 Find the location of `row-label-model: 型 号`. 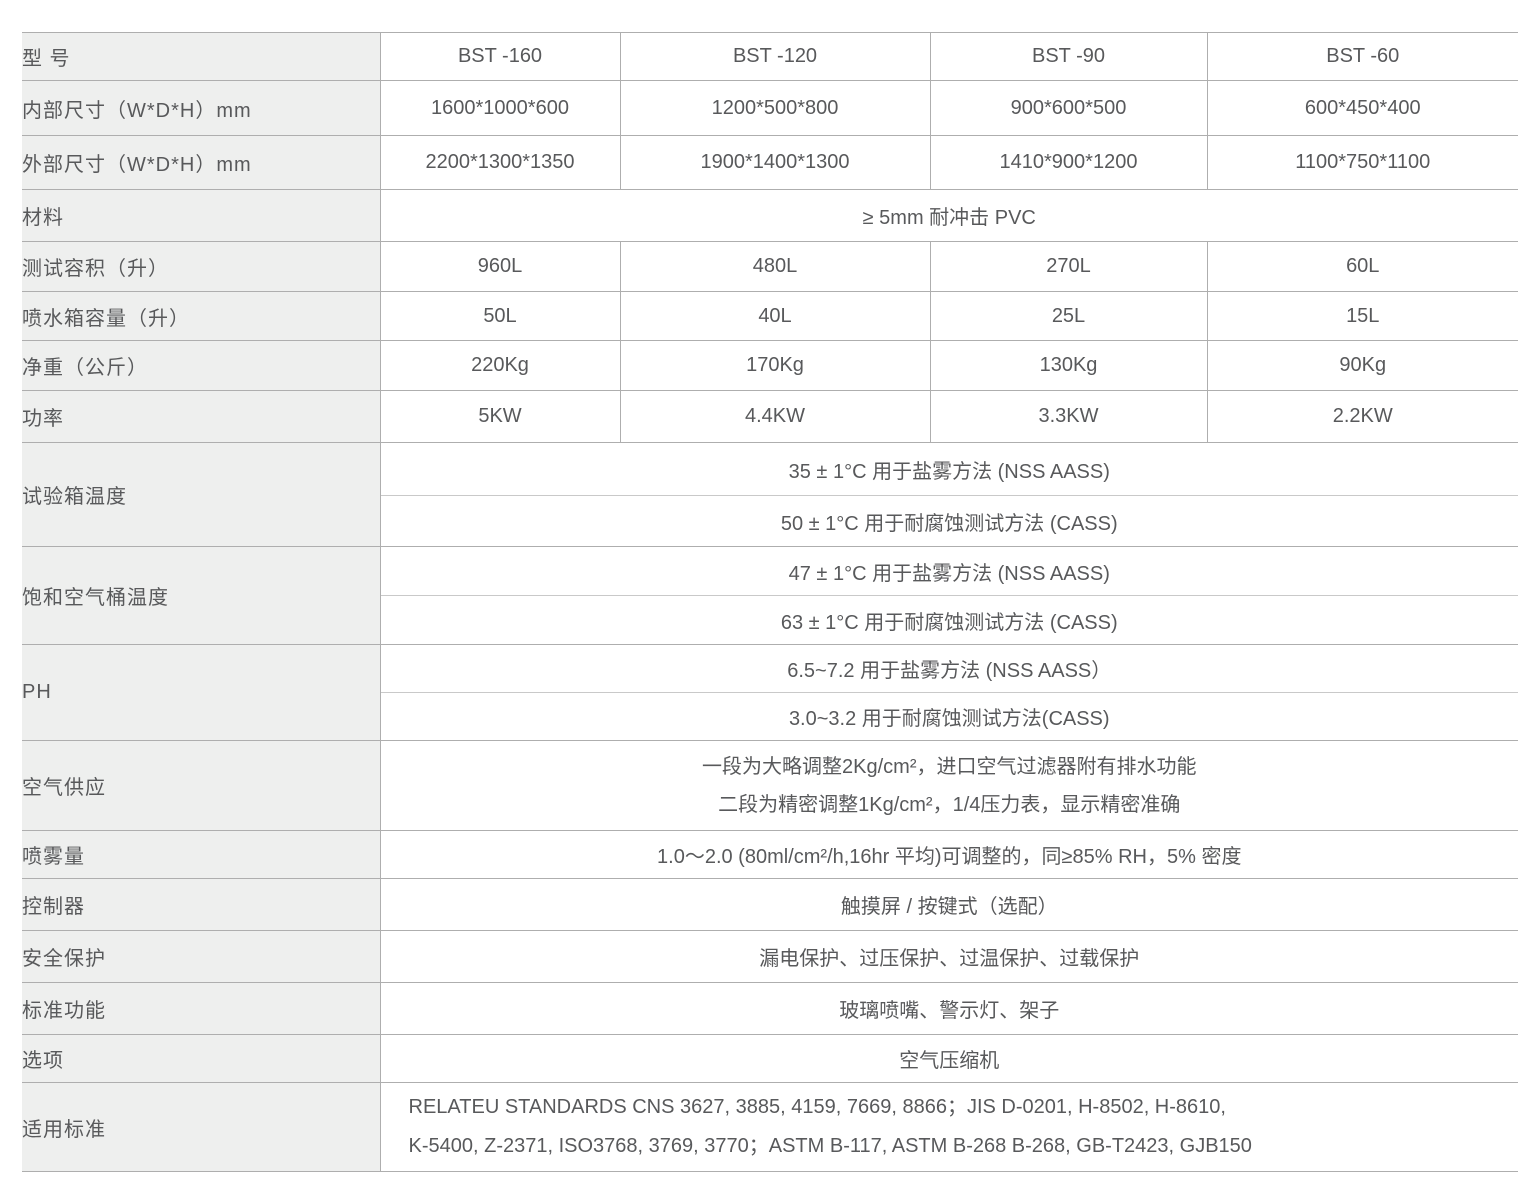

row-label-model: 型 号 is located at coordinates (201, 56).